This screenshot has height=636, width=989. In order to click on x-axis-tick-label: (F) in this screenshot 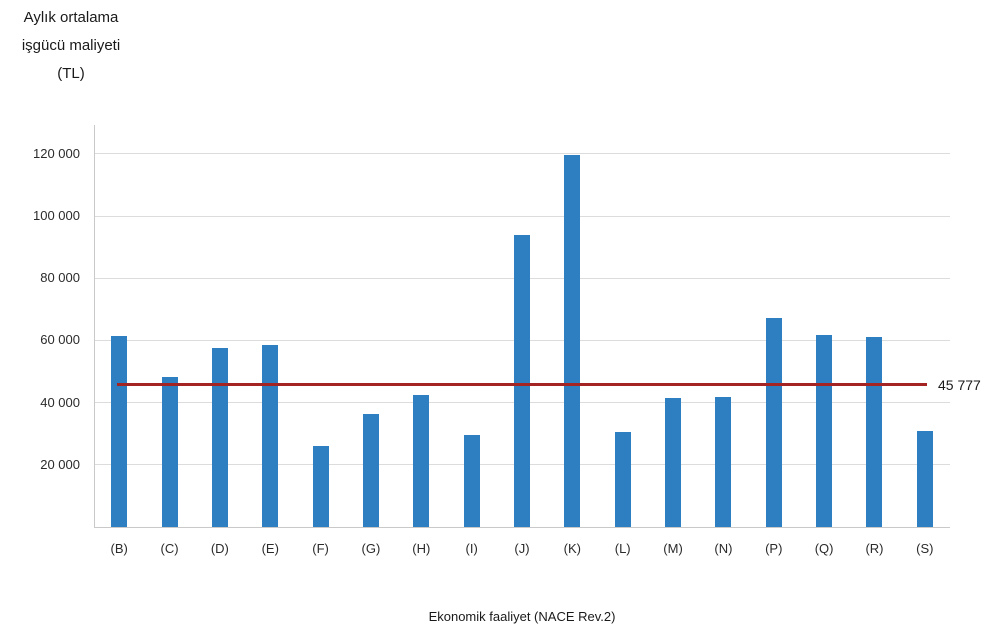, I will do `click(320, 548)`.